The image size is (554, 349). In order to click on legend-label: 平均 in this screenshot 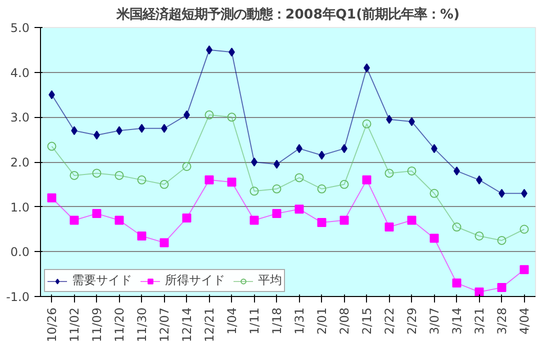, I will do `click(270, 280)`.